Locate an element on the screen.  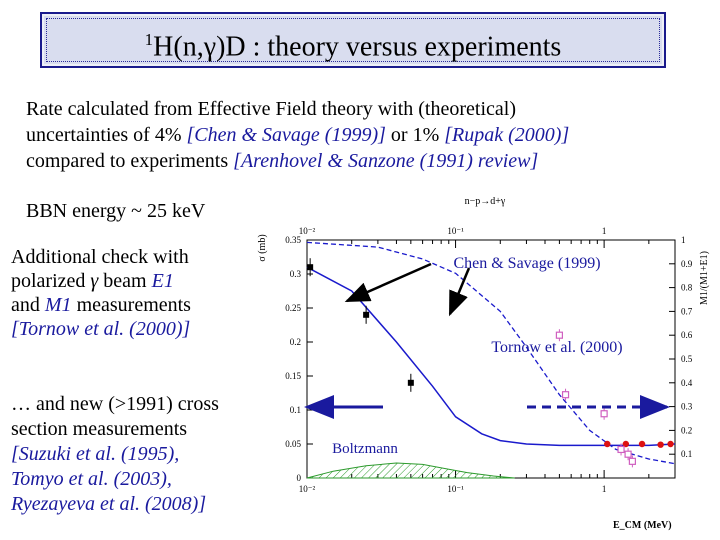
check-line-3: and M1 measurements is located at coordinates (101, 305).